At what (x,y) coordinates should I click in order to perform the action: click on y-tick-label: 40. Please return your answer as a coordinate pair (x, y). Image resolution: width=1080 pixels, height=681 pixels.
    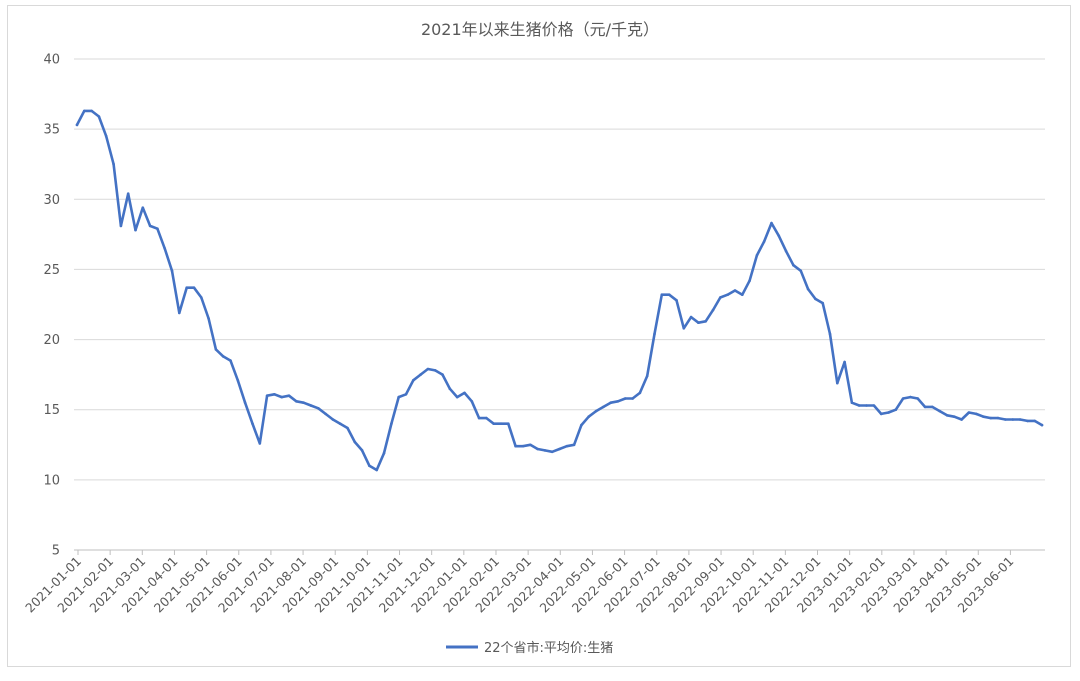
    Looking at the image, I should click on (51, 60).